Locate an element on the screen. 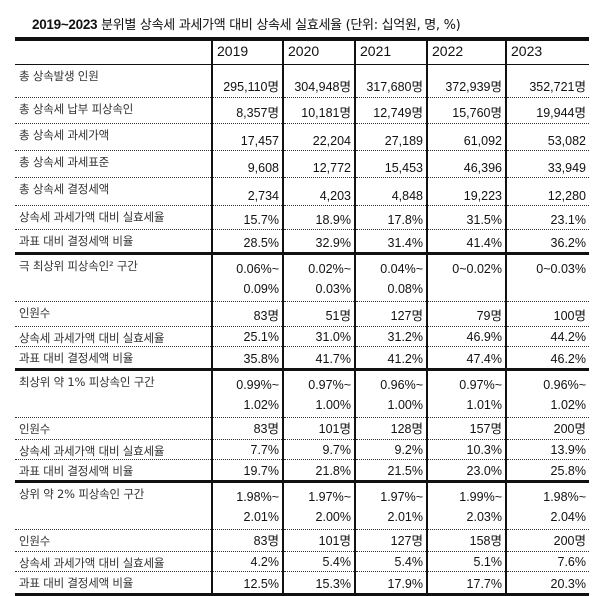 The image size is (600, 596). cell-value: 22,204 is located at coordinates (318, 137).